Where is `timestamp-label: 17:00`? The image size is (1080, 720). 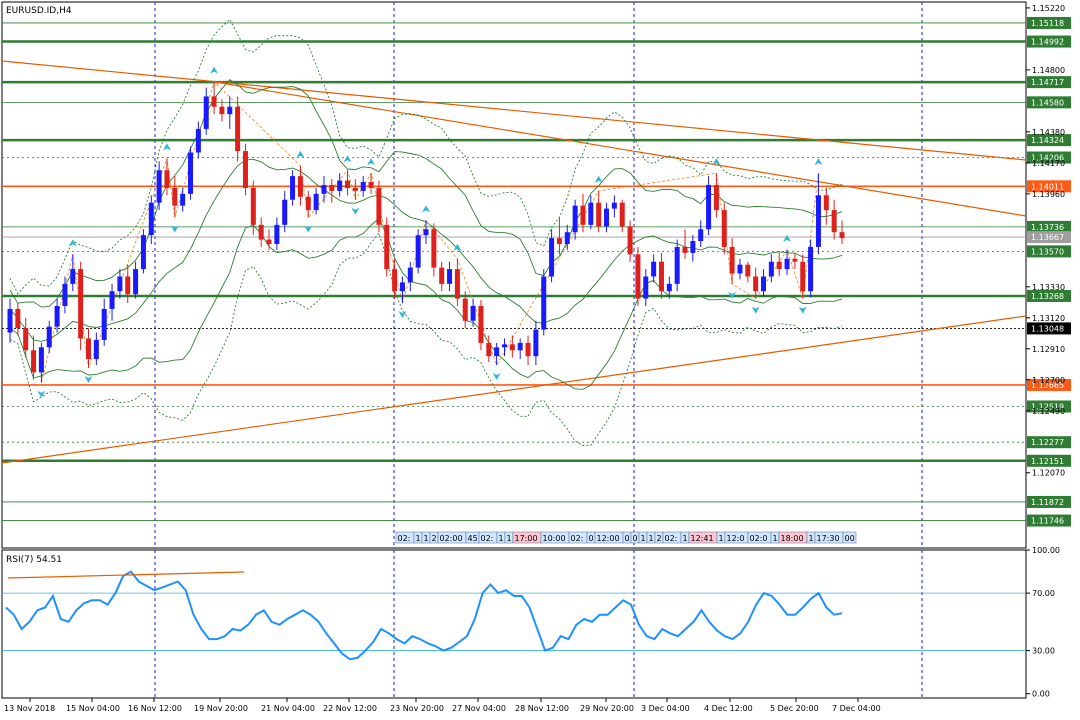
timestamp-label: 17:00 is located at coordinates (526, 538).